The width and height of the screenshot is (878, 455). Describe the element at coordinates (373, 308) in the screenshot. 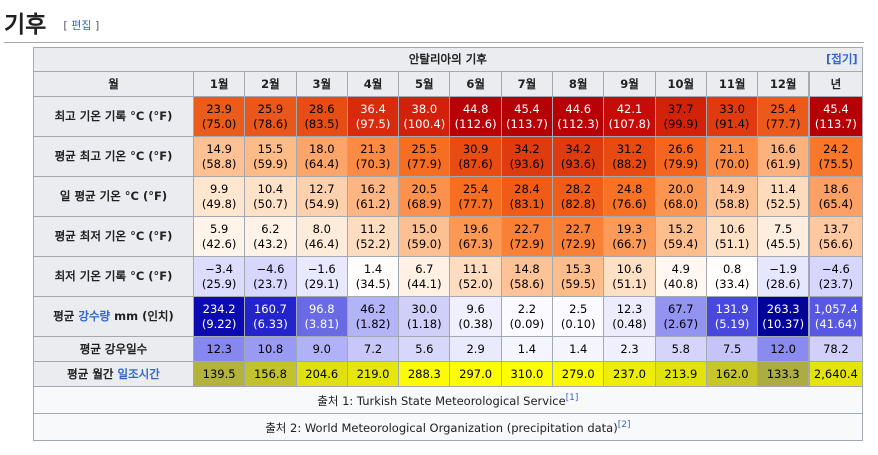

I see `cell-value: 46.2` at that location.